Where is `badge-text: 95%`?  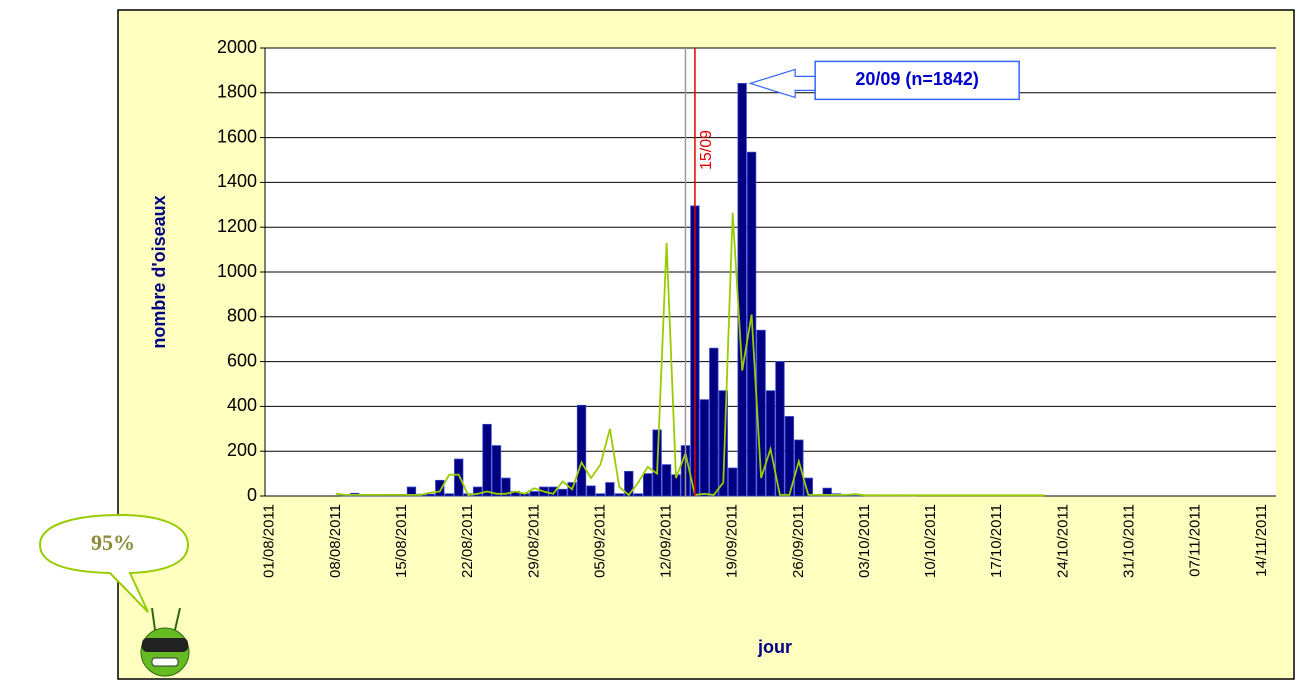 badge-text: 95% is located at coordinates (113, 542).